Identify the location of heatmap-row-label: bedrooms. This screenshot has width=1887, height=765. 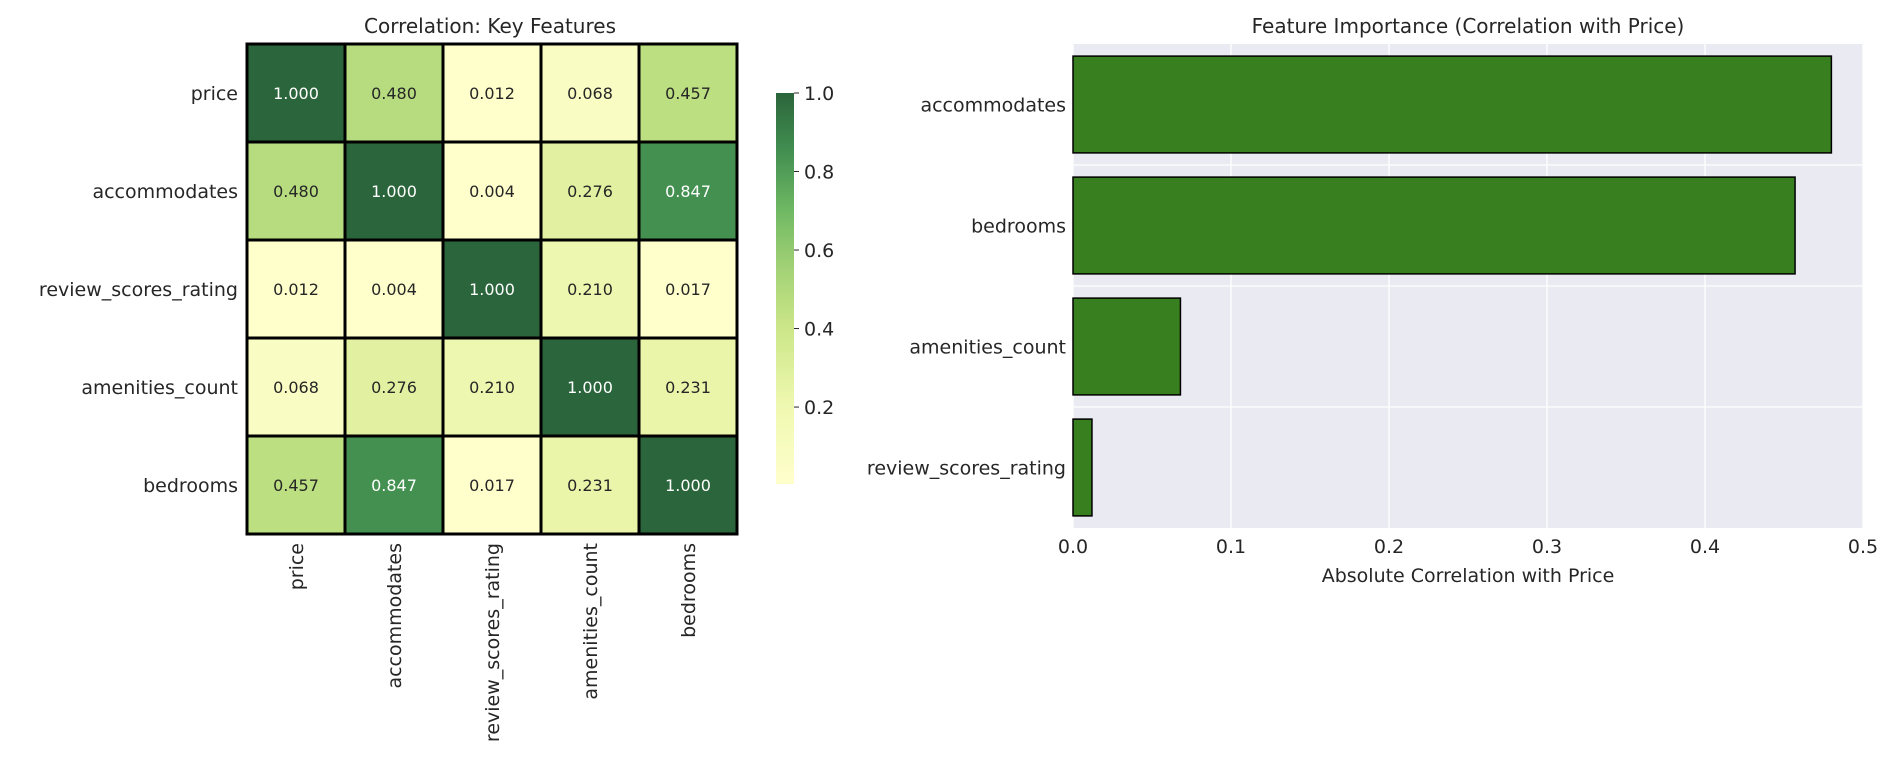
(190, 486).